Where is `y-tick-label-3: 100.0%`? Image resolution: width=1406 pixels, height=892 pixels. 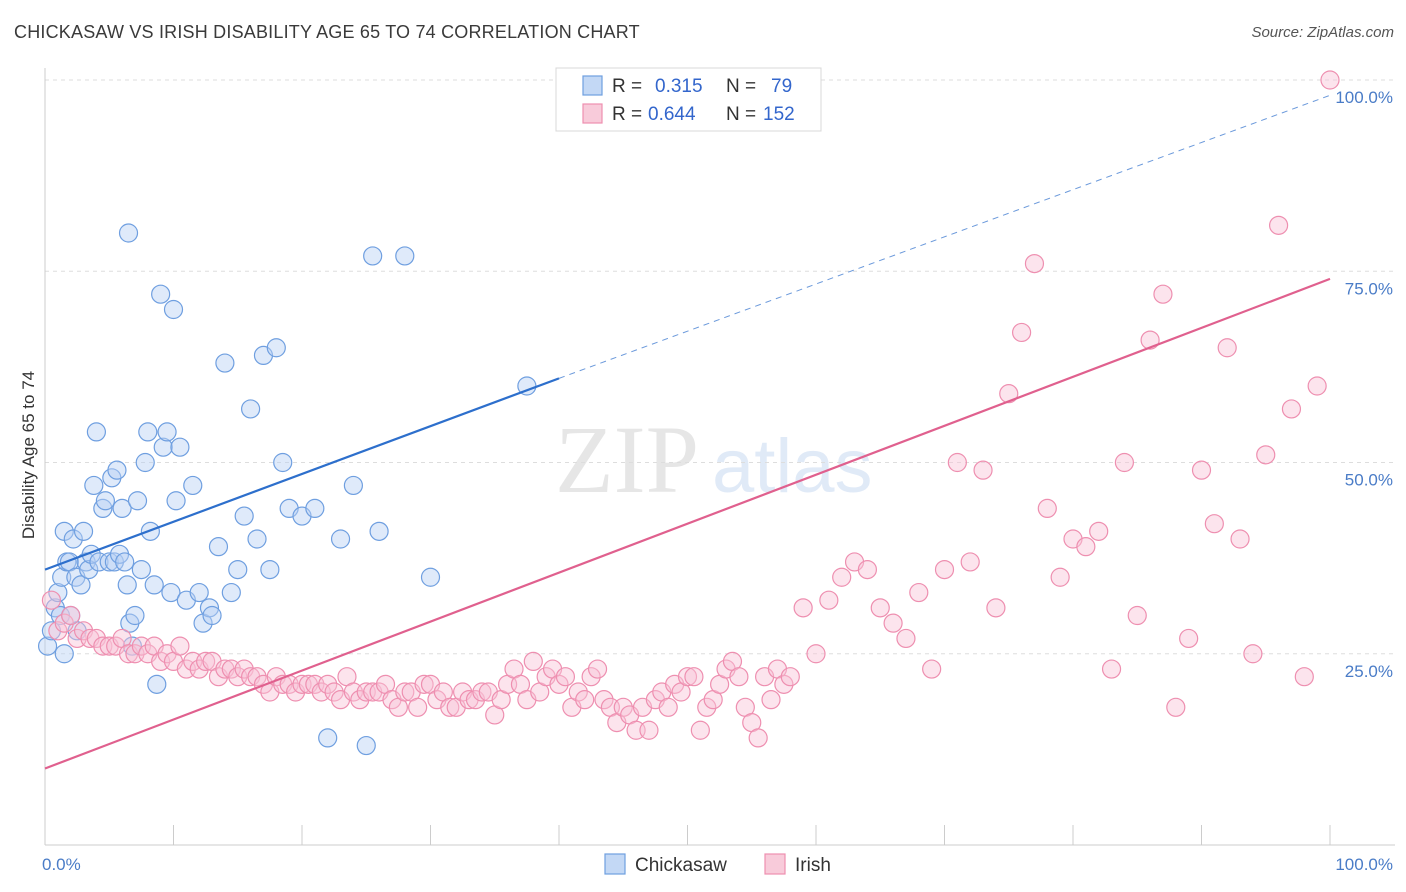
y-tick-label-3: 100.0% is located at coordinates (1364, 97).